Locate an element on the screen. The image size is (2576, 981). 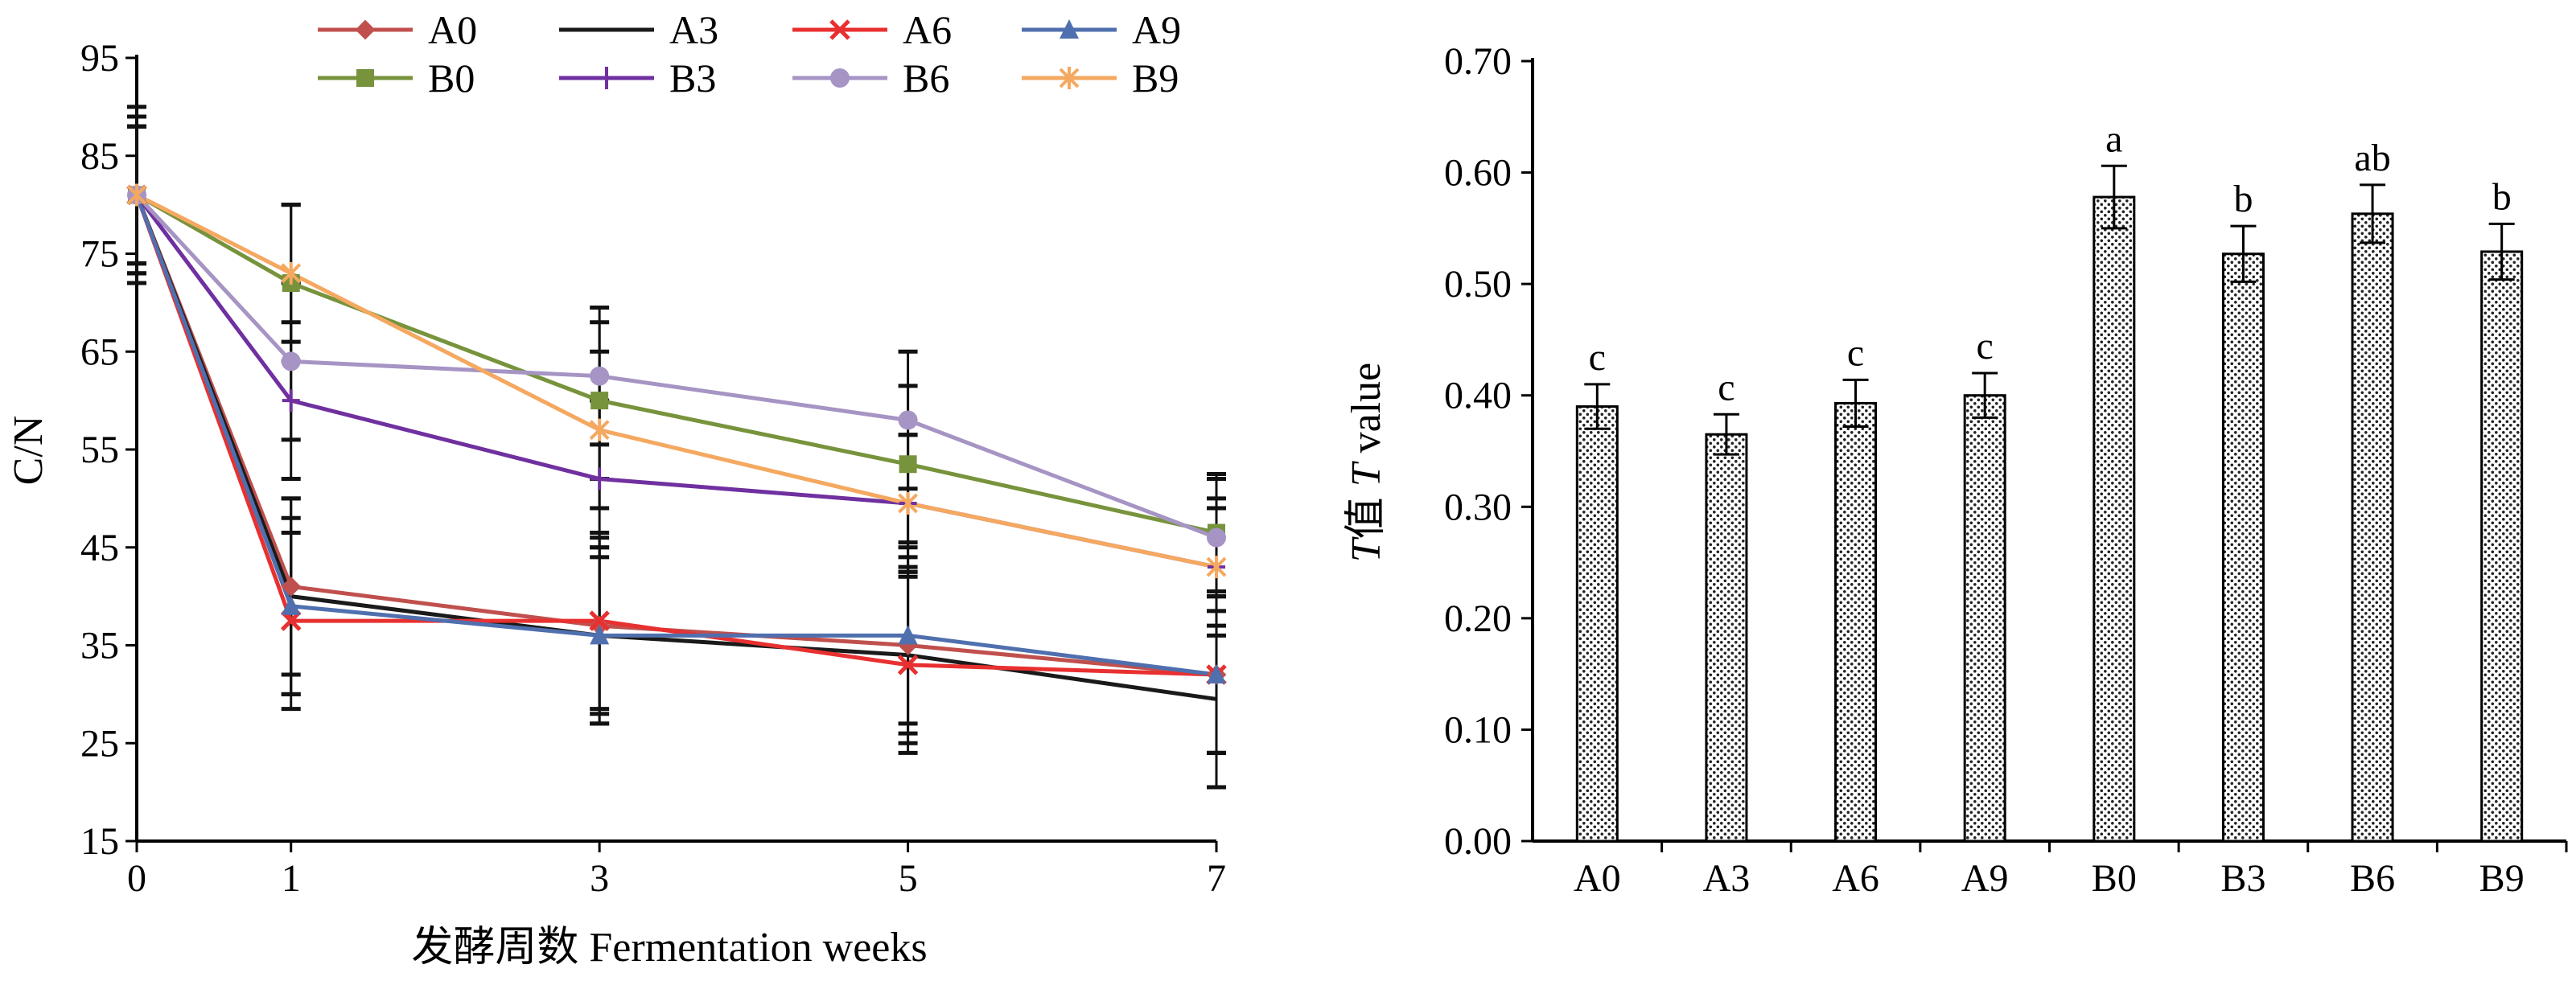
bar-chart-y-ticks: 0.00 0.10 0.20 0.30 0.40 0.50 0.60 0.70 is located at coordinates (1488, 451).